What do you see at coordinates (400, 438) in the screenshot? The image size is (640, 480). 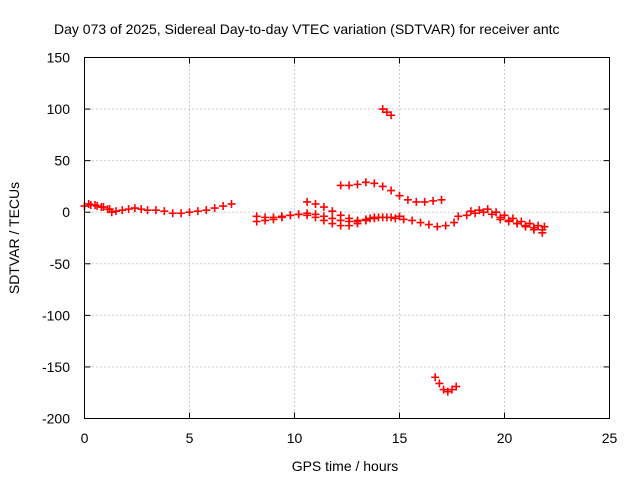 I see `x-tick-label: 15` at bounding box center [400, 438].